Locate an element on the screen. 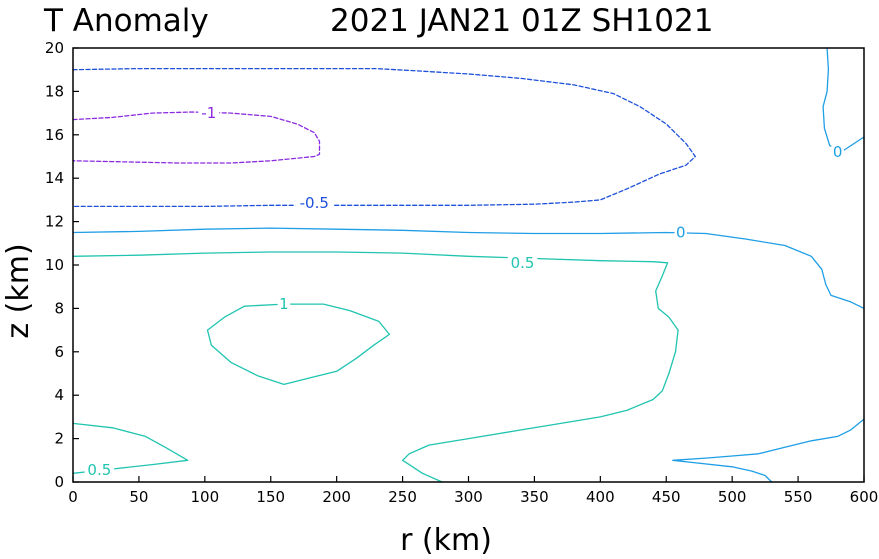  y-axis-title: z (km) is located at coordinates (18, 290).